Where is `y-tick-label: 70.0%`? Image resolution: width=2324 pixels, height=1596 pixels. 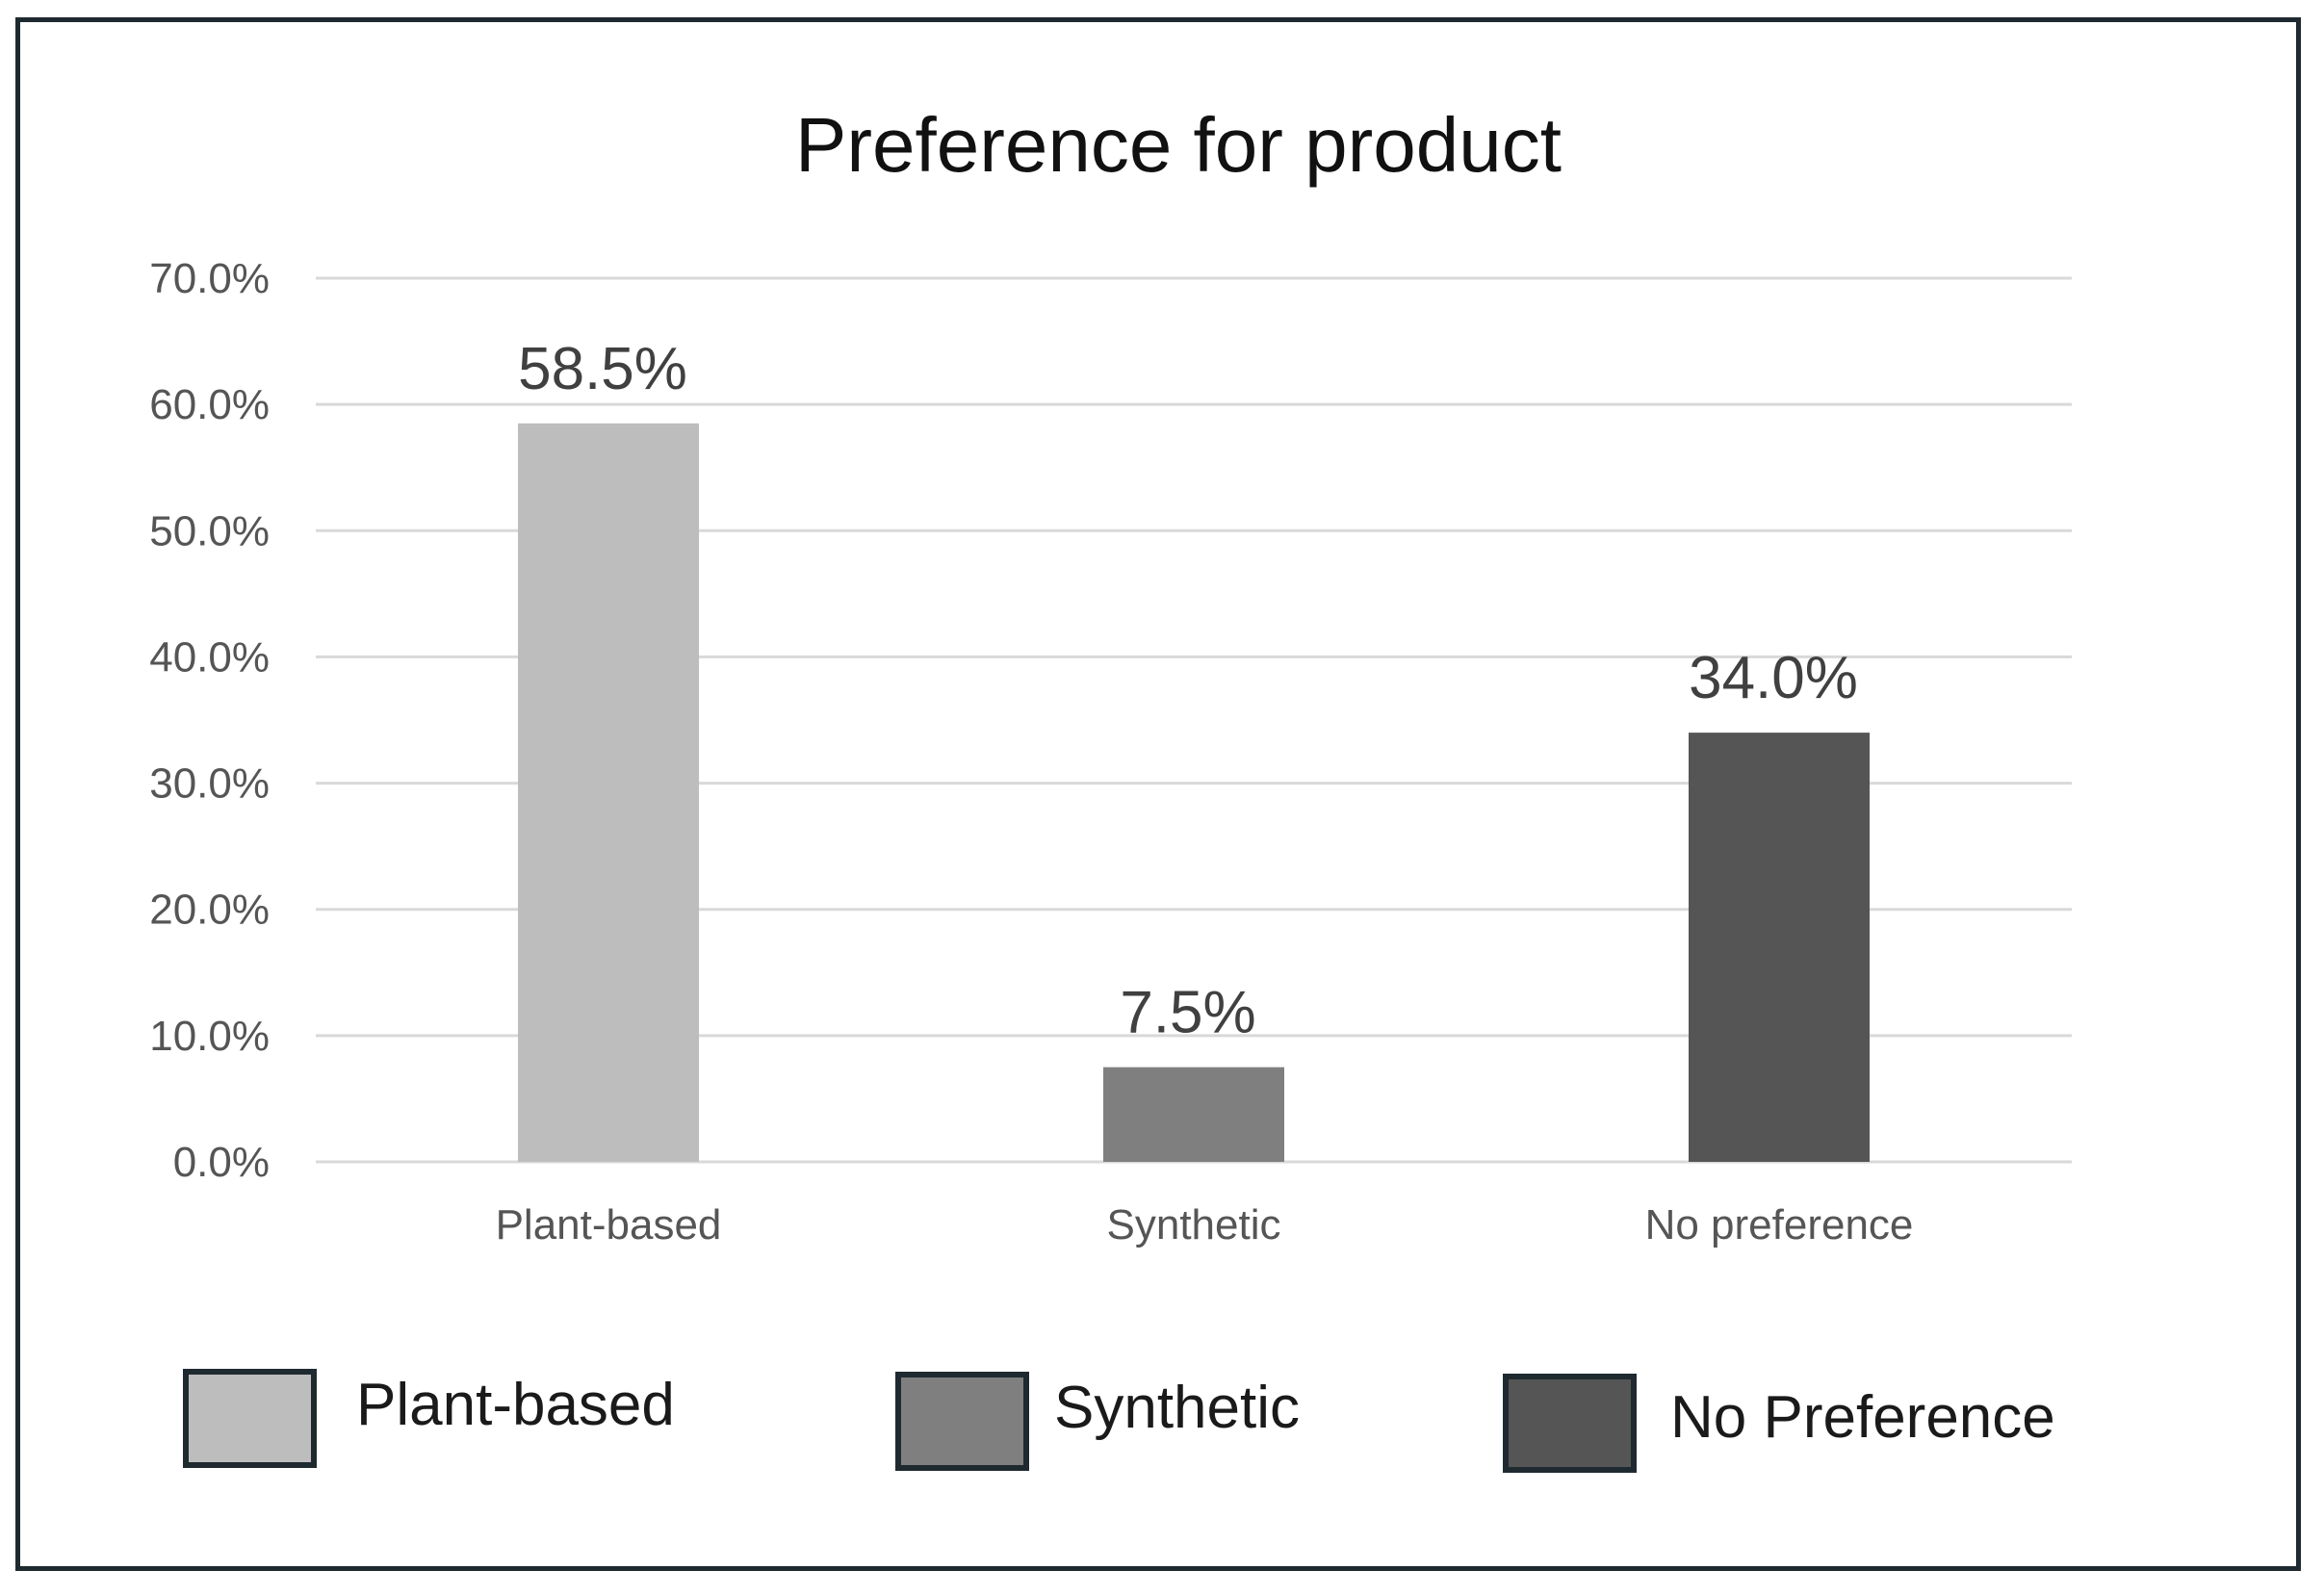
y-tick-label: 70.0% is located at coordinates (209, 278).